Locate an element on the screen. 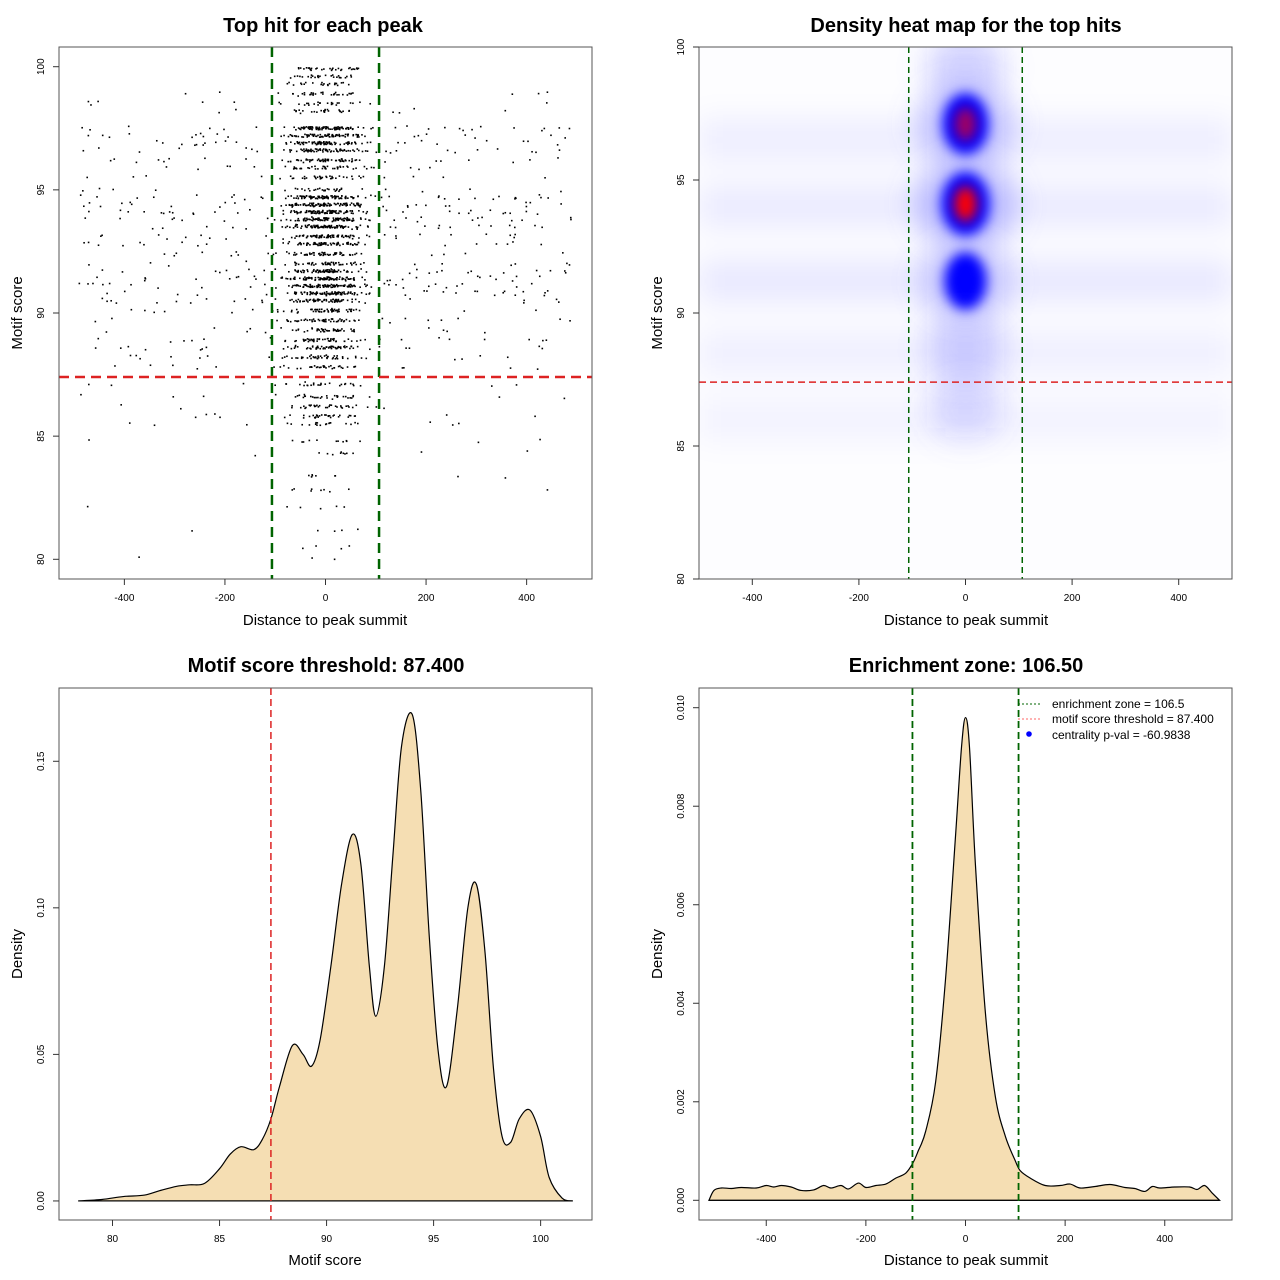 This screenshot has width=1280, height=1280. x-axis-label: Distance to peak summit is located at coordinates (325, 620).